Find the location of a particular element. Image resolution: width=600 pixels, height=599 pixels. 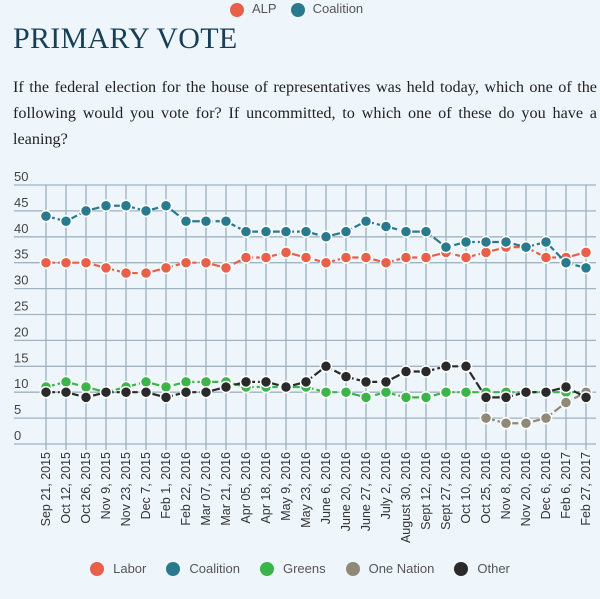

x-tick-label: Nov 20, 2016 is located at coordinates (526, 489).